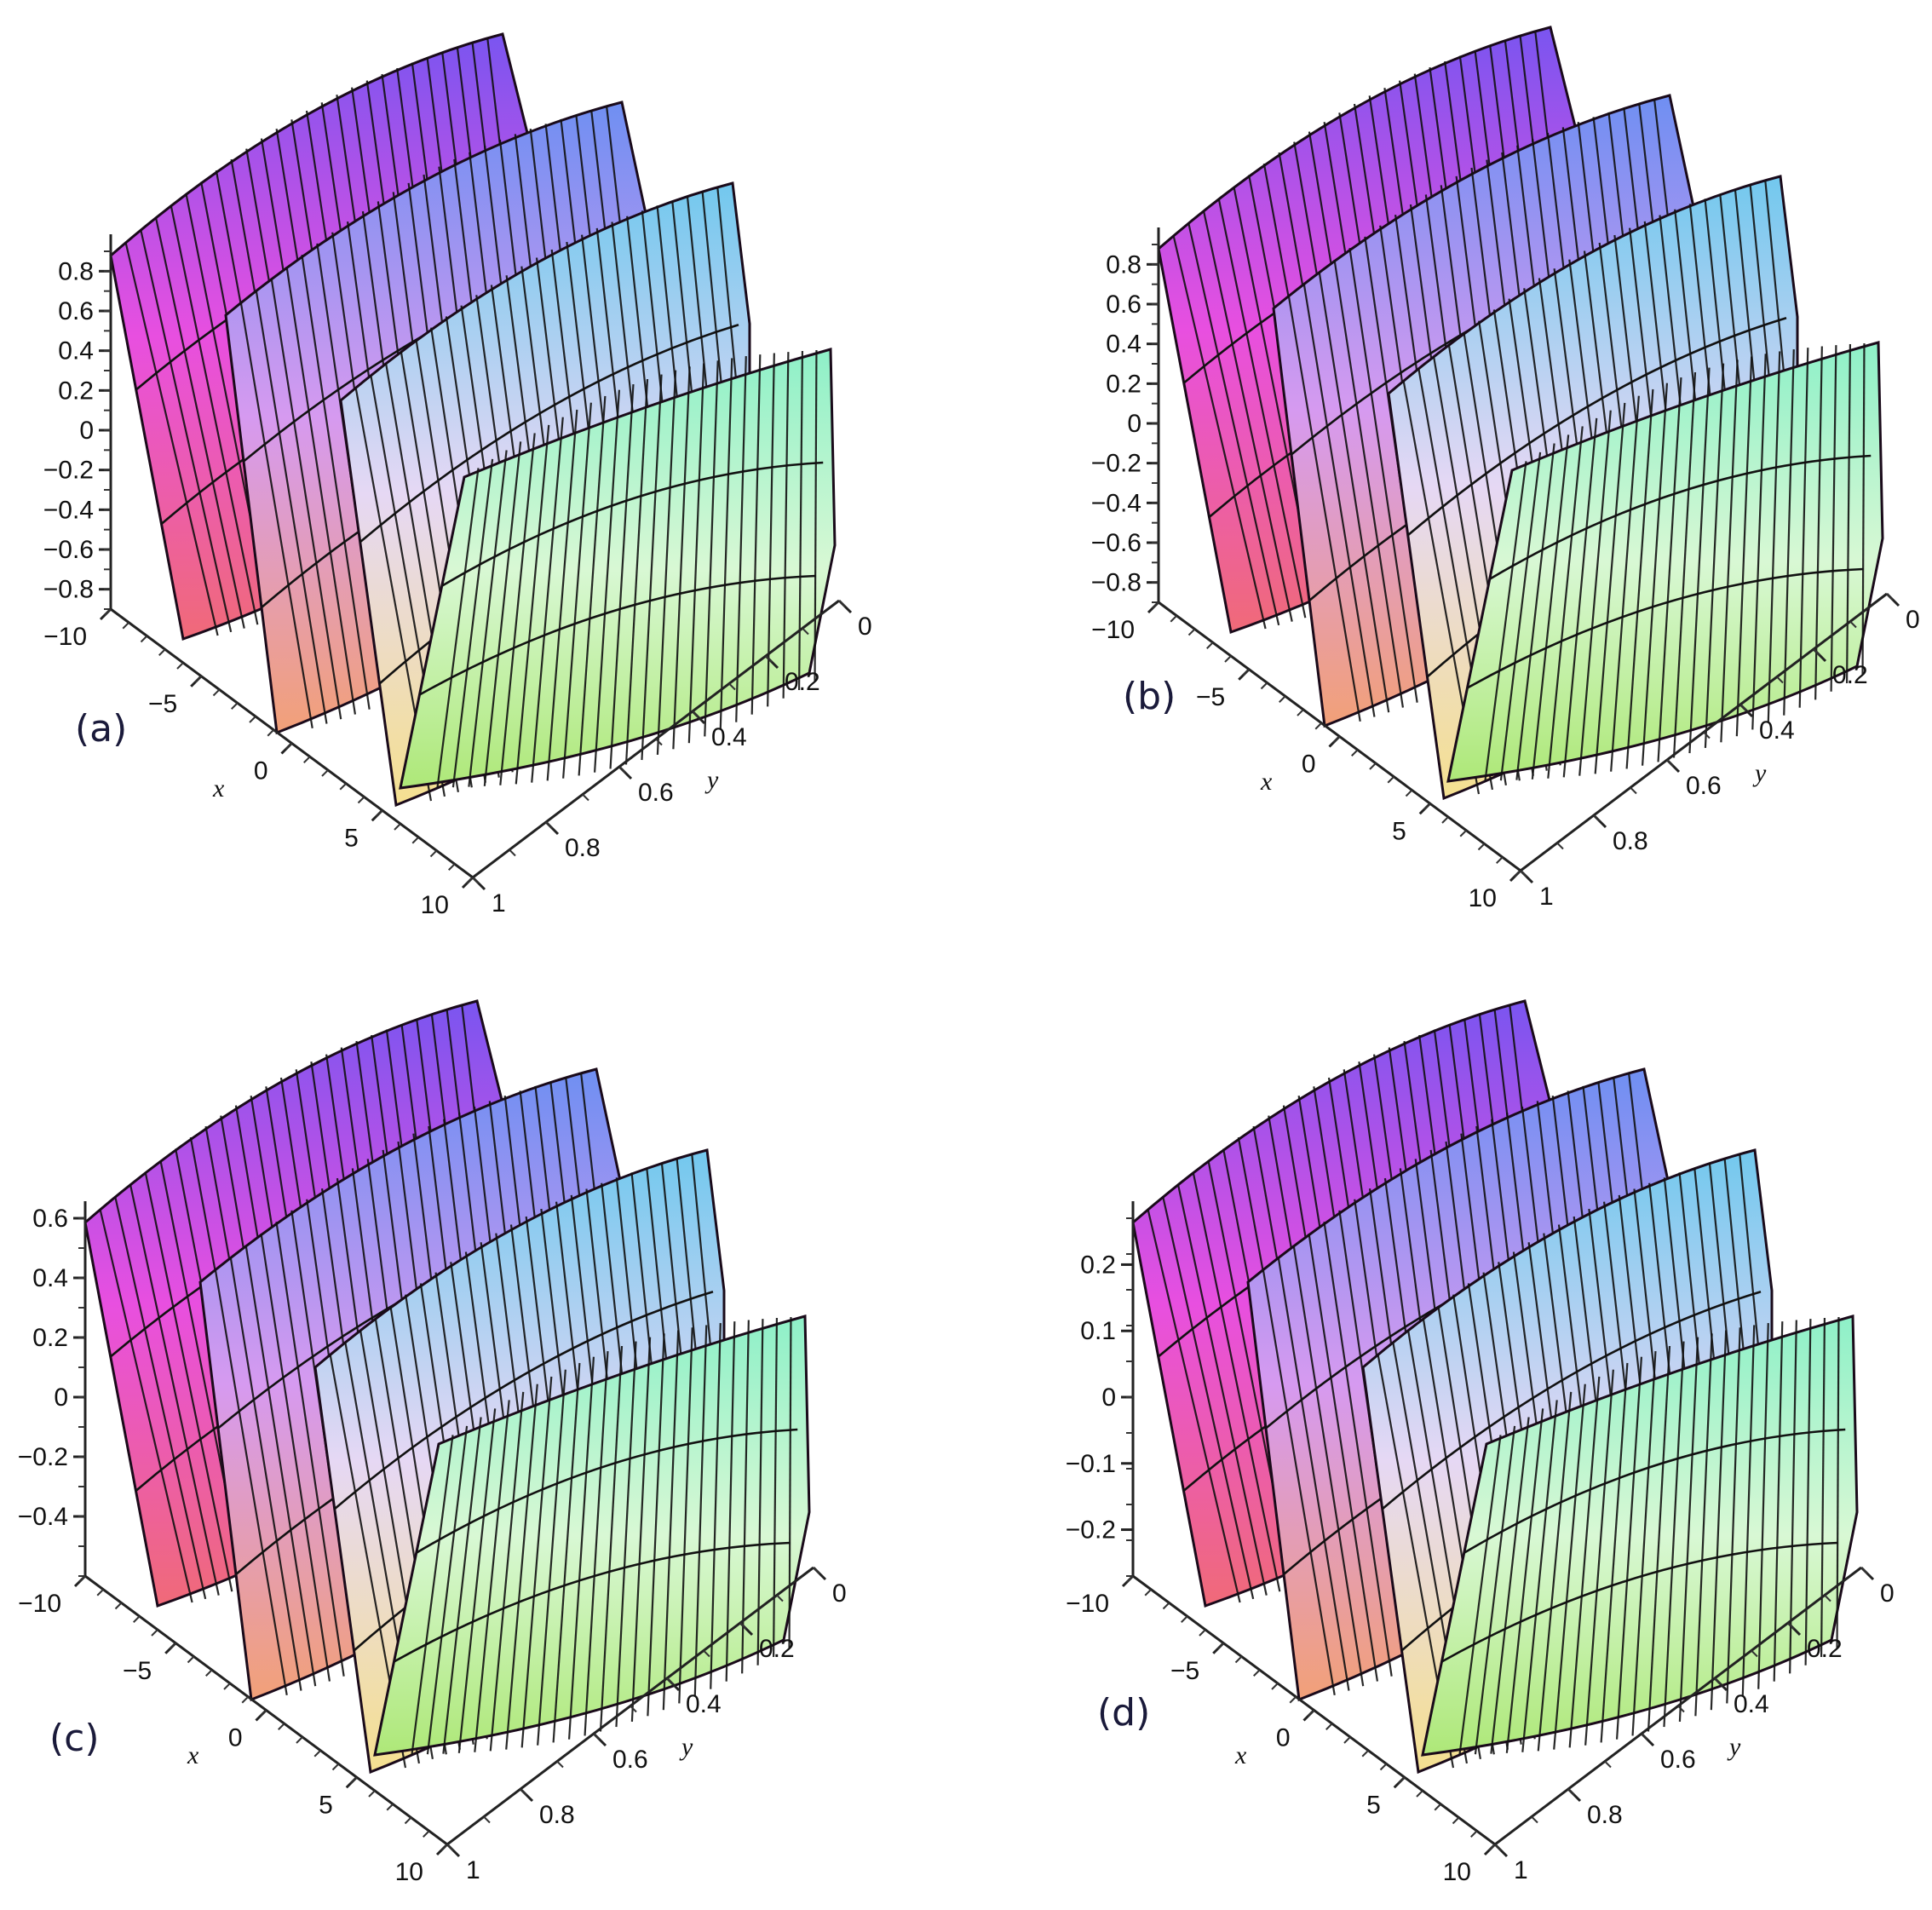 Image resolution: width=1932 pixels, height=1910 pixels. What do you see at coordinates (74, 1738) in the screenshot?
I see `panel-label-c: (c)` at bounding box center [74, 1738].